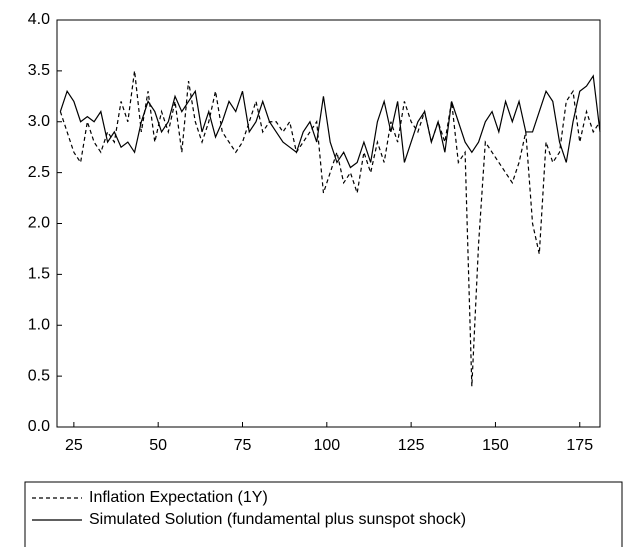  Describe the element at coordinates (39, 70) in the screenshot. I see `y-tick-label: 3.5` at that location.